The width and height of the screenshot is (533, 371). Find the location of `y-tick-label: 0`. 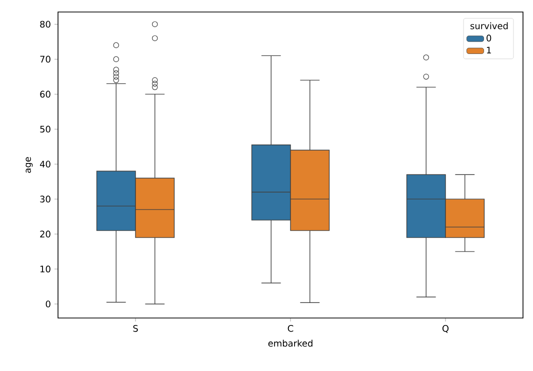

y-tick-label: 0 is located at coordinates (48, 304).